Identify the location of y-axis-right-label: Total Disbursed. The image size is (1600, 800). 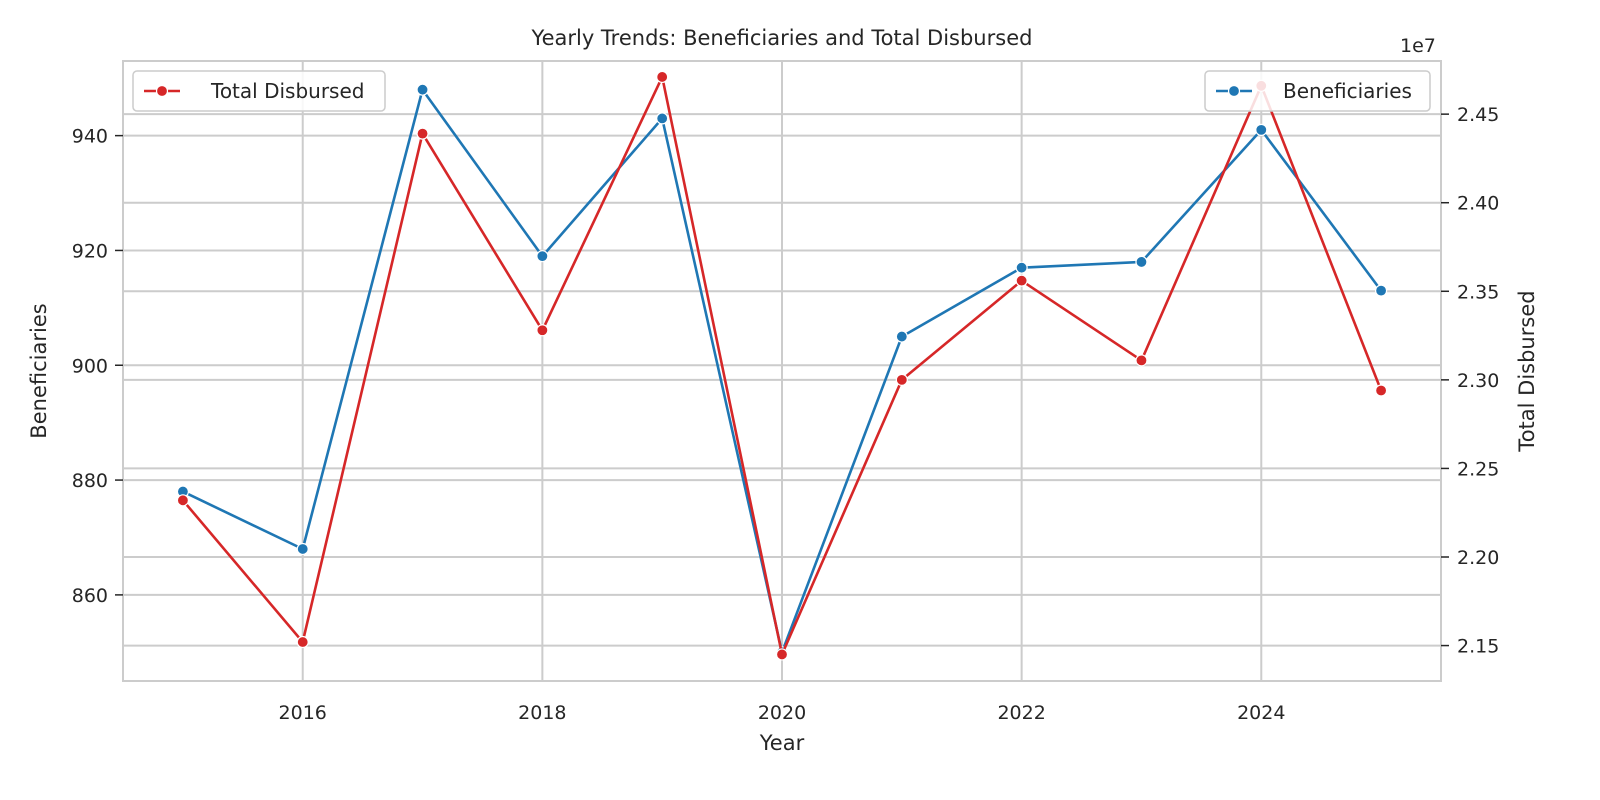
(1527, 371).